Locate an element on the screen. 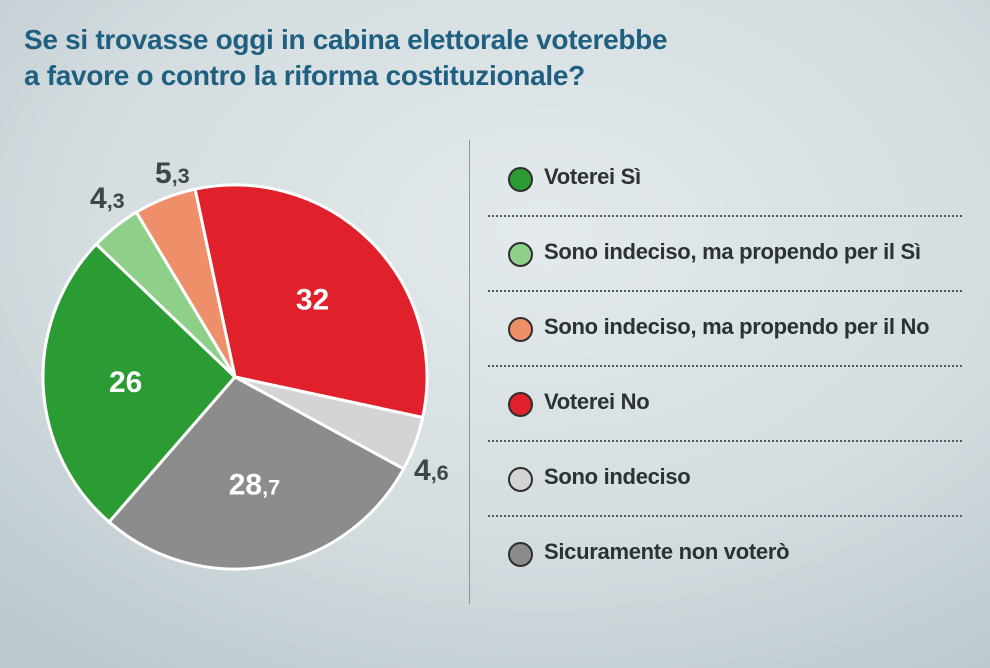 This screenshot has height=668, width=990. legend-item-voterei-si: Voterei Sì is located at coordinates (725, 179).